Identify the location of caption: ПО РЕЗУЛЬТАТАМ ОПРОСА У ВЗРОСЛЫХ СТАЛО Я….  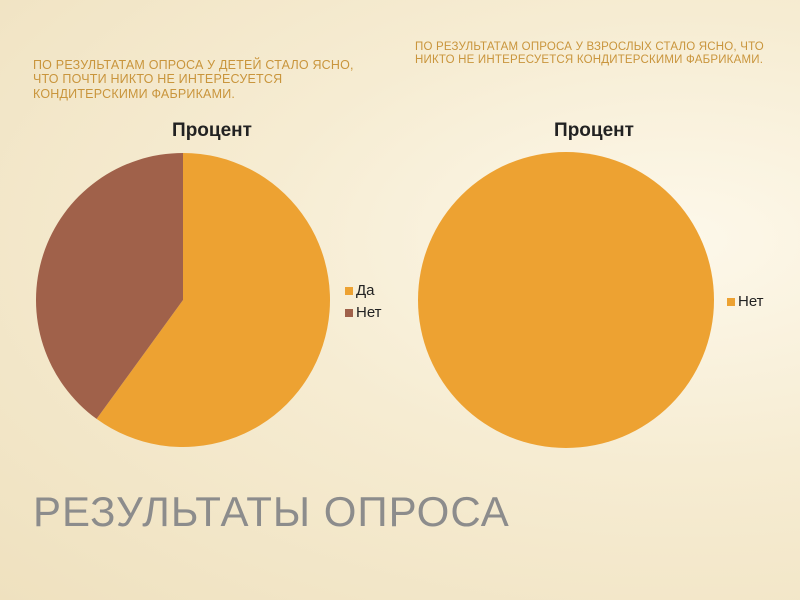
(589, 54).